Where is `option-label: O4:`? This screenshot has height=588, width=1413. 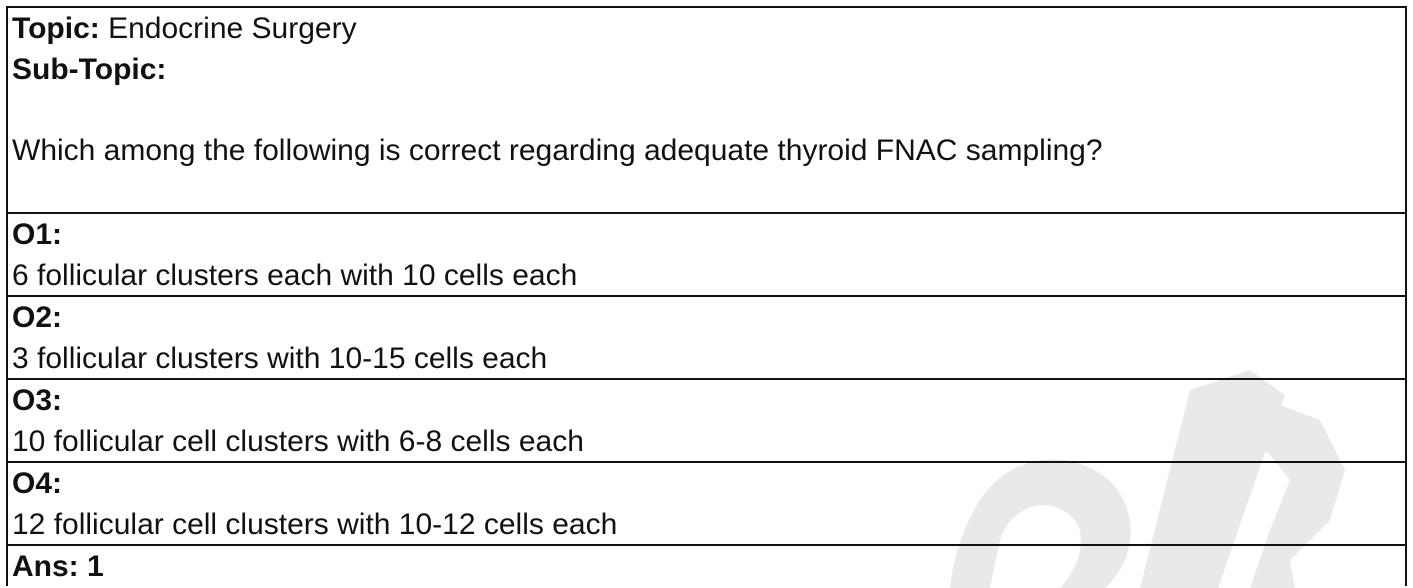
option-label: O4: is located at coordinates (37, 483).